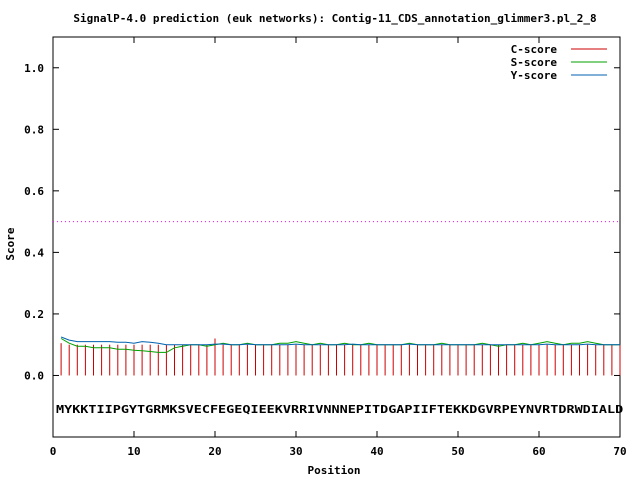 This screenshot has height=480, width=640. I want to click on y-tick-label: 1.0, so click(34, 68).